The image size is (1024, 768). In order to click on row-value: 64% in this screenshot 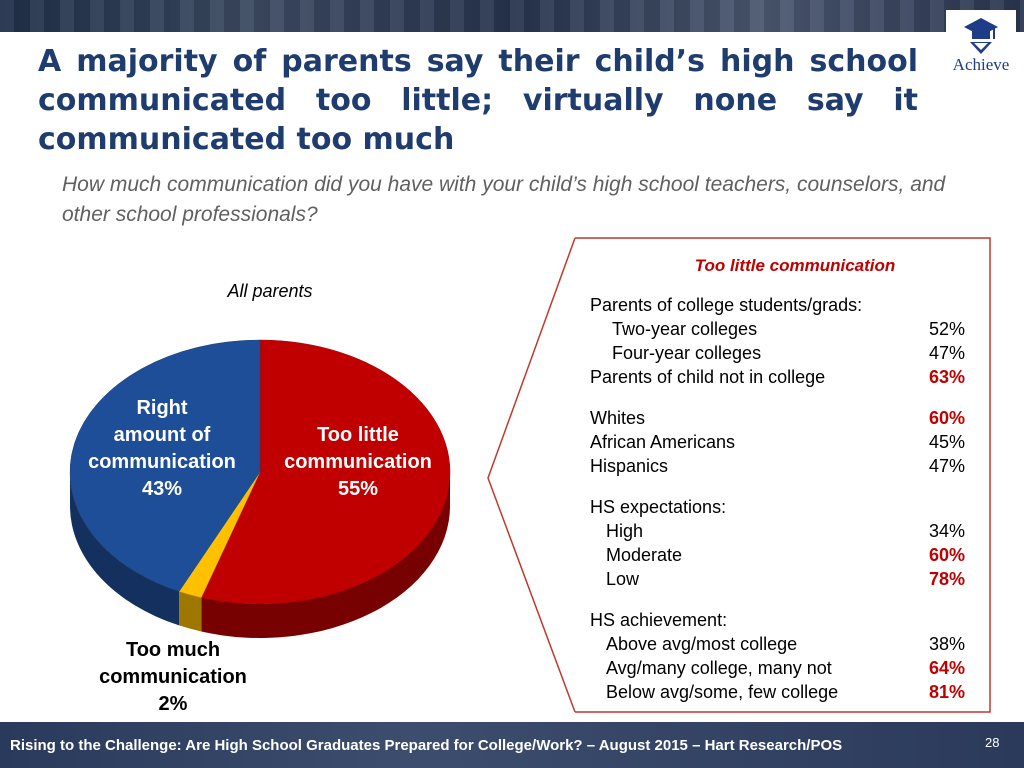, I will do `click(946, 668)`.